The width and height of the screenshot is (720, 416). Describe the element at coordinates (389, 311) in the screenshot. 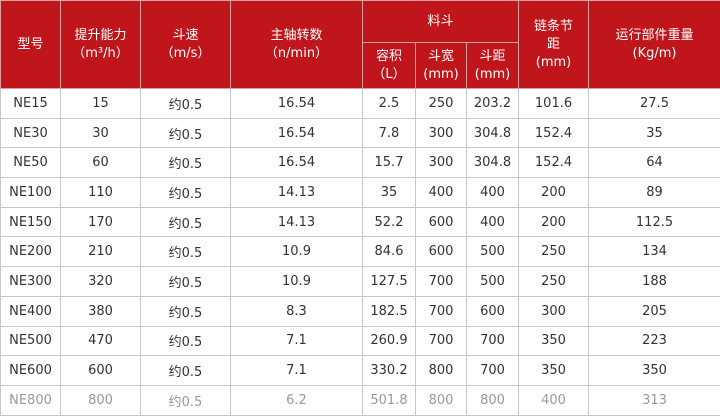

I see `table-cell: 182.5` at that location.